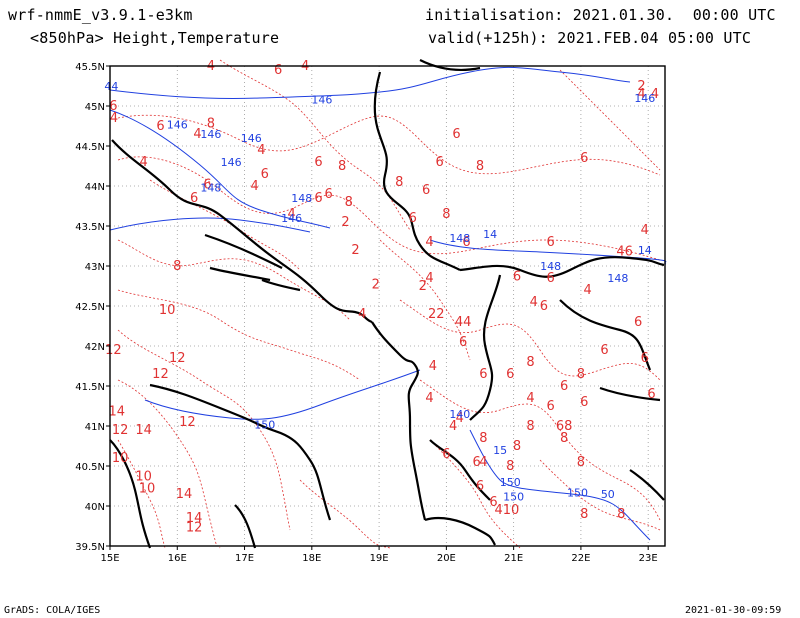 The width and height of the screenshot is (800, 618). Describe the element at coordinates (177, 558) in the screenshot. I see `lon-tick-label: 16E` at that location.